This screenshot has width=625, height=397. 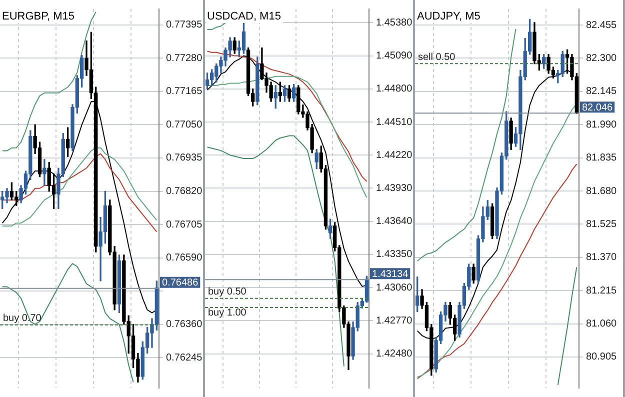 I want to click on y-tick-label: 0.76705, so click(x=184, y=224).